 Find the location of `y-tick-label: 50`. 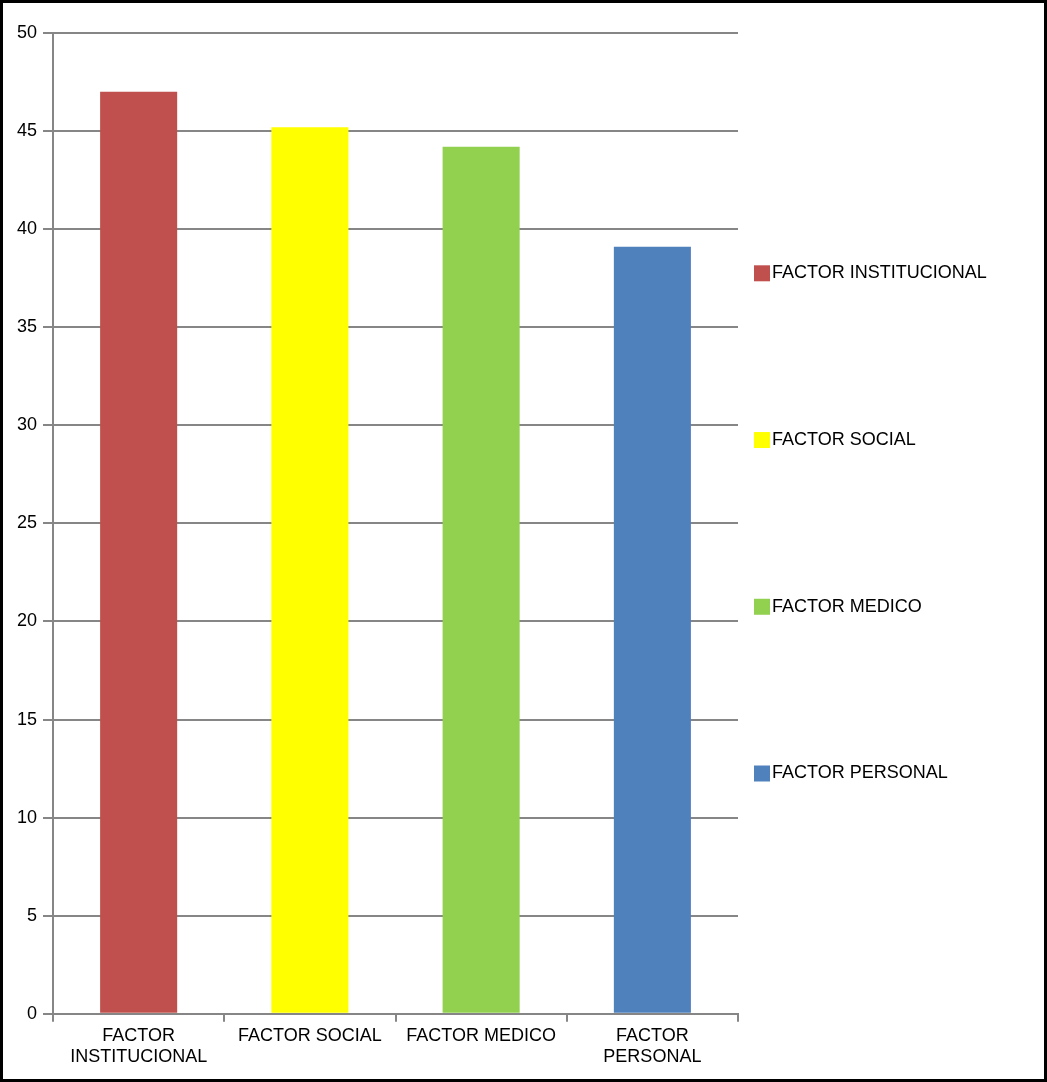

y-tick-label: 50 is located at coordinates (27, 31).